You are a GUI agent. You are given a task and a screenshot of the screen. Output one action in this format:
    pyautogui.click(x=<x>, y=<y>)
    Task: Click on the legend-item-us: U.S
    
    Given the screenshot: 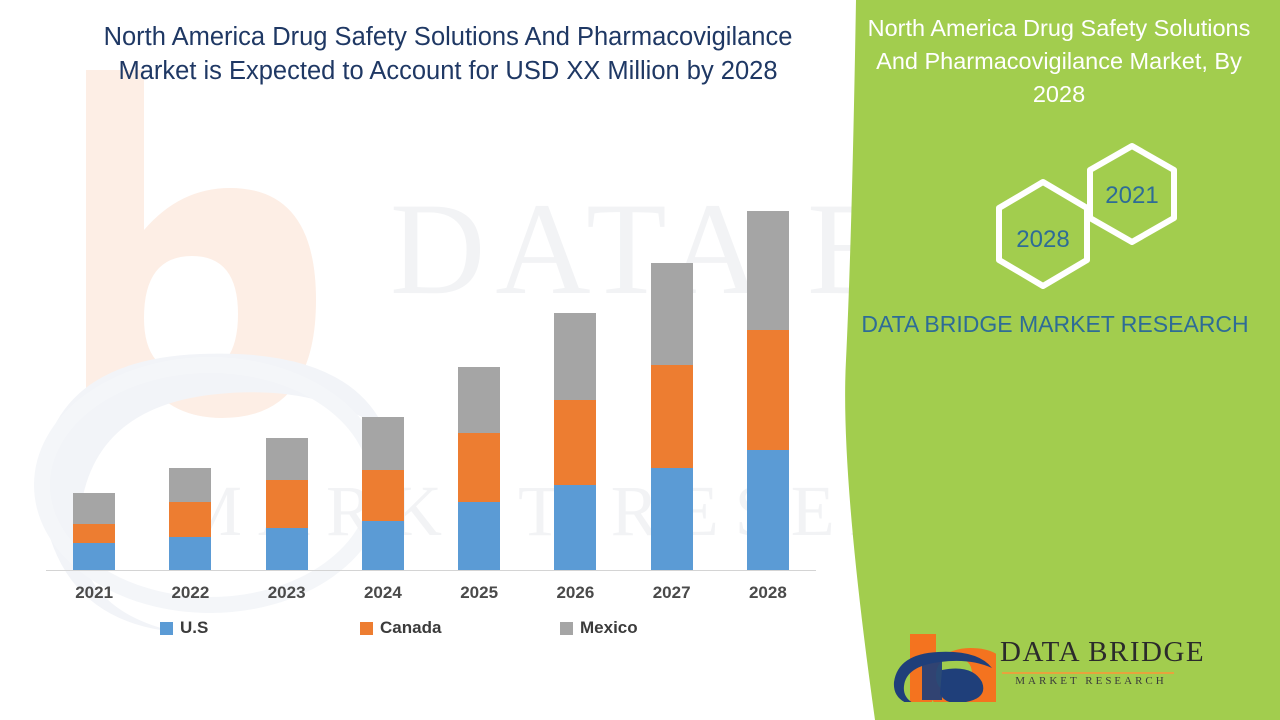 What is the action you would take?
    pyautogui.click(x=184, y=628)
    